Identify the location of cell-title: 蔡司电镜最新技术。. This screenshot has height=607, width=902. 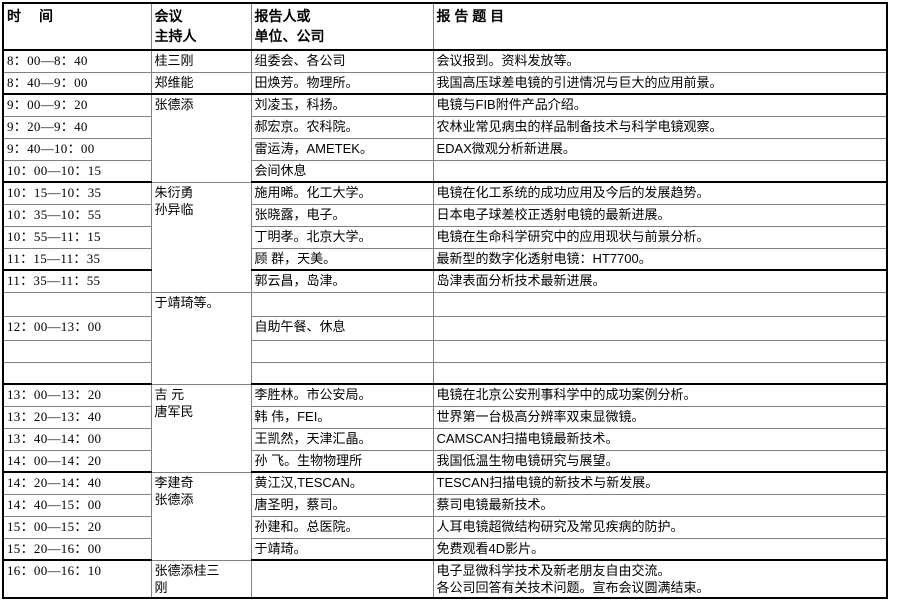
(660, 505).